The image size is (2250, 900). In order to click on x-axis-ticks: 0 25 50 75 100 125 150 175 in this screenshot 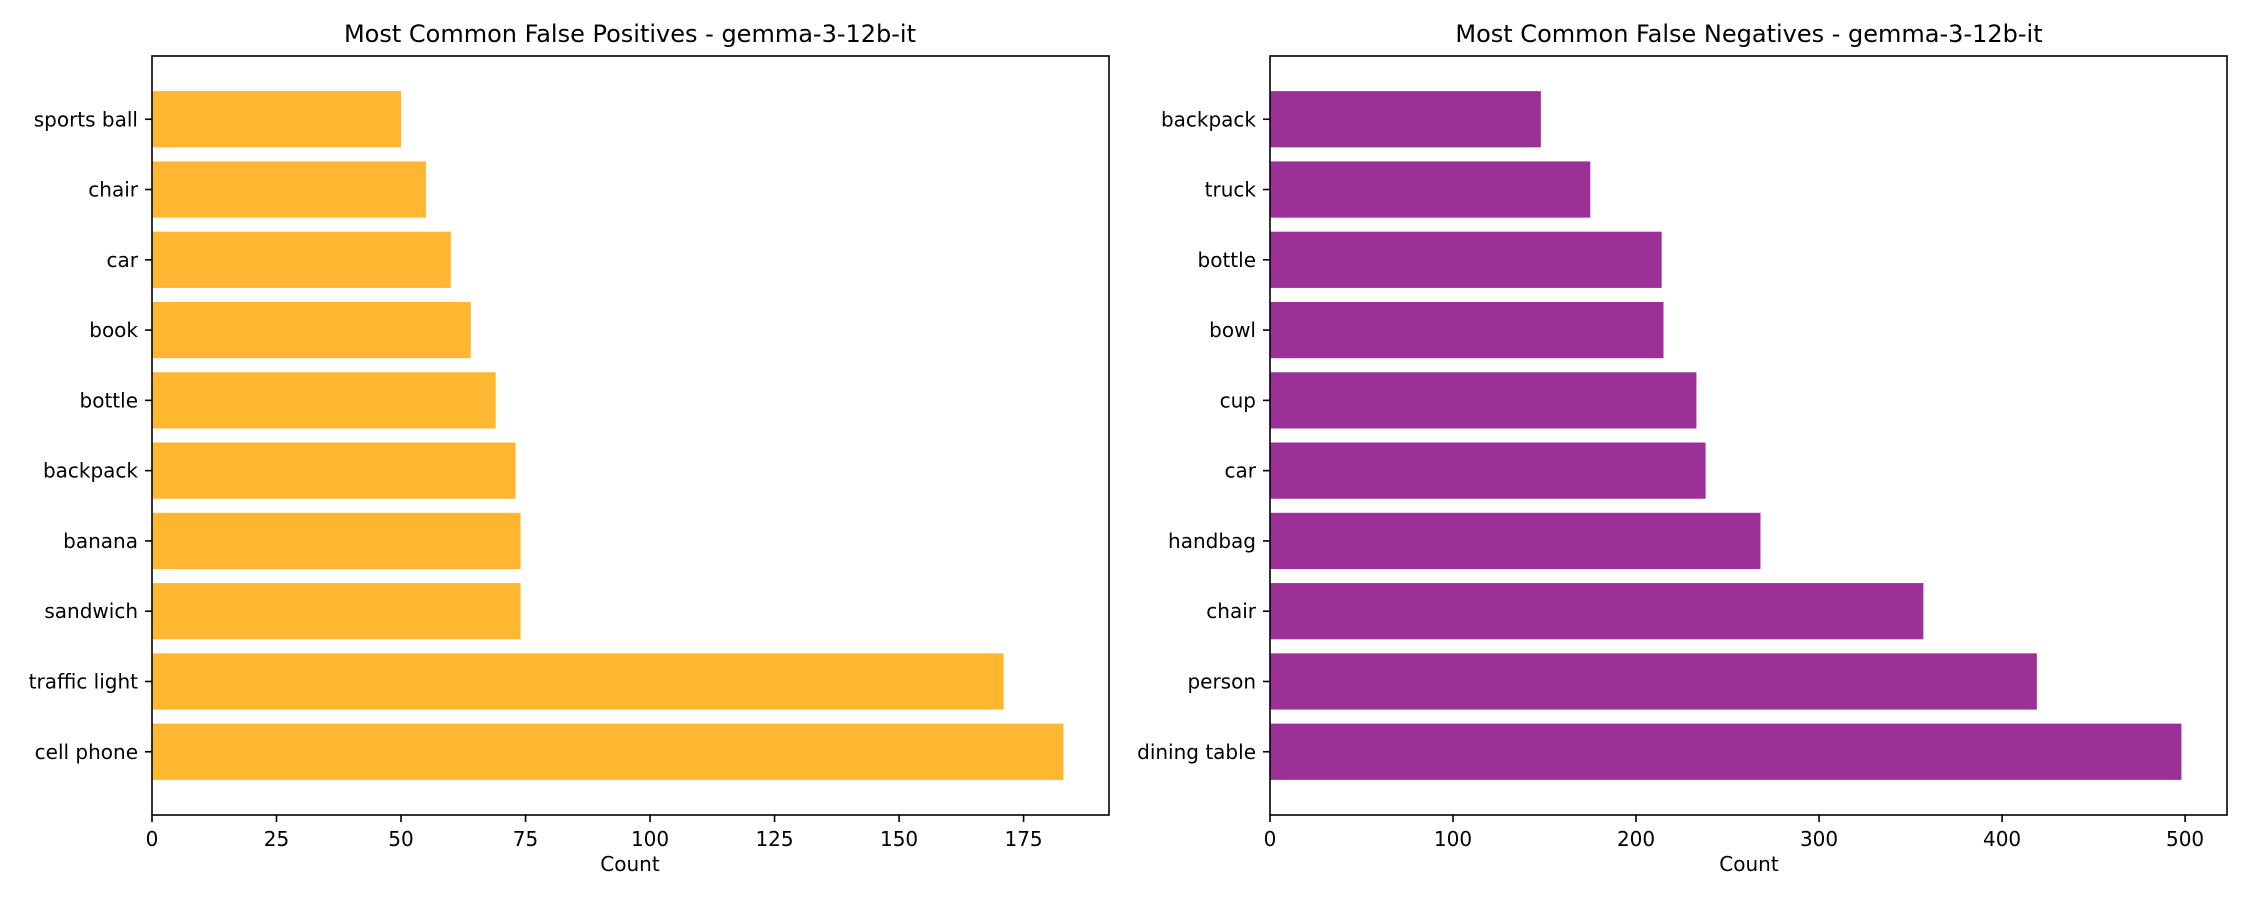, I will do `click(594, 833)`.